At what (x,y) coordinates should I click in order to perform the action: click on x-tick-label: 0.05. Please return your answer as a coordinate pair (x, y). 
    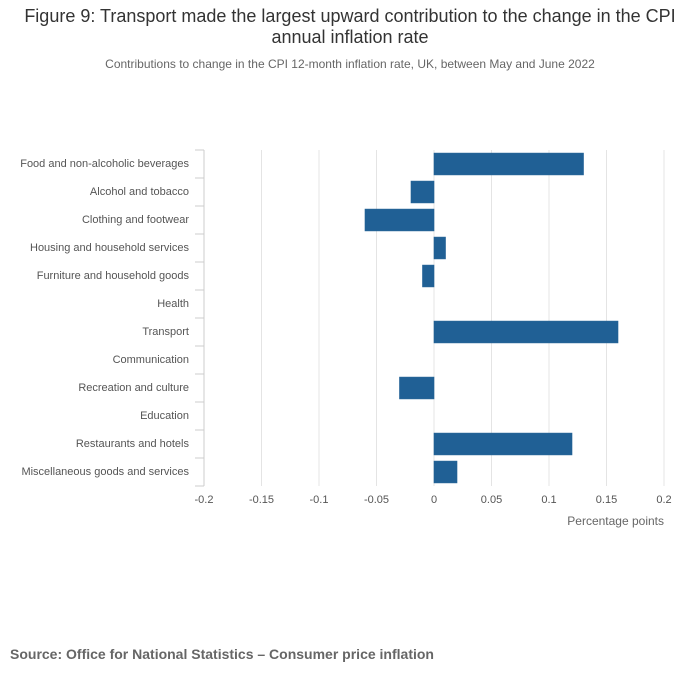
    Looking at the image, I should click on (491, 500).